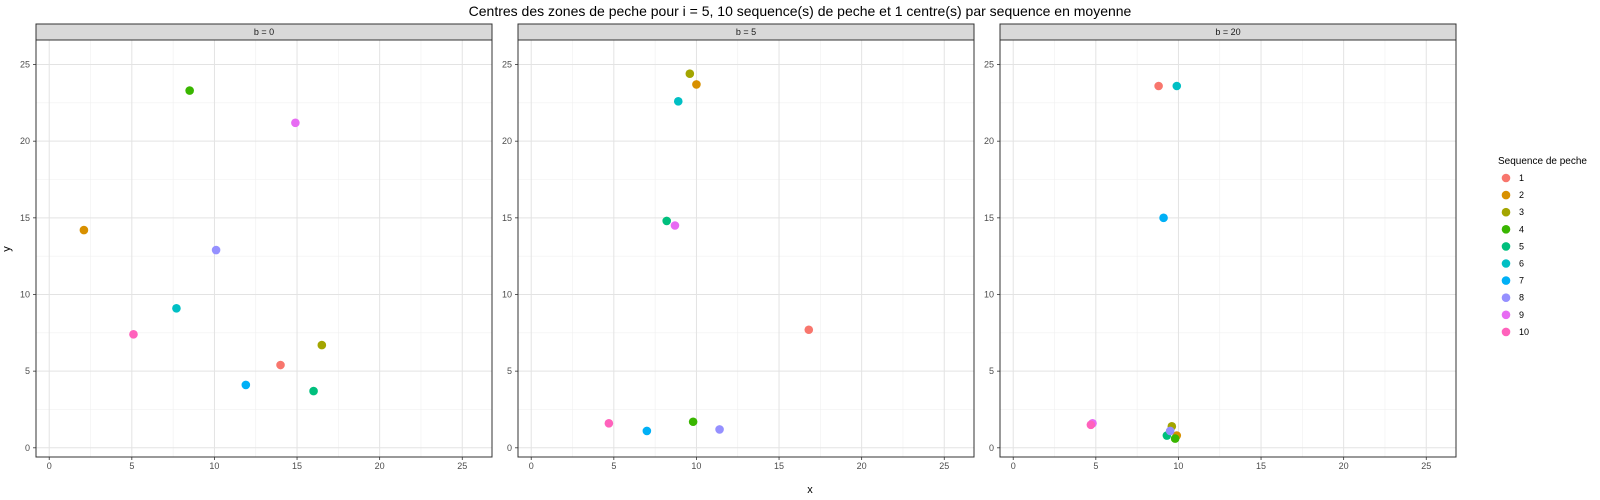 This screenshot has height=500, width=1600. Describe the element at coordinates (1542, 246) in the screenshot. I see `legend: Sequence de peche 1 2 3 4 5 6 7 8 9 10` at that location.